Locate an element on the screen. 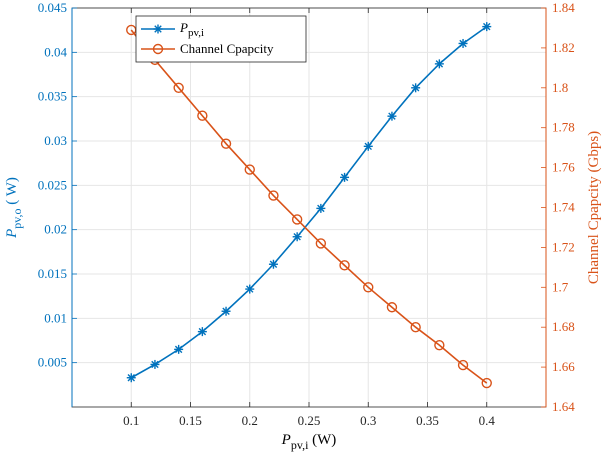  legend: Ppv,i Channel Cpapcity is located at coordinates (221, 39).